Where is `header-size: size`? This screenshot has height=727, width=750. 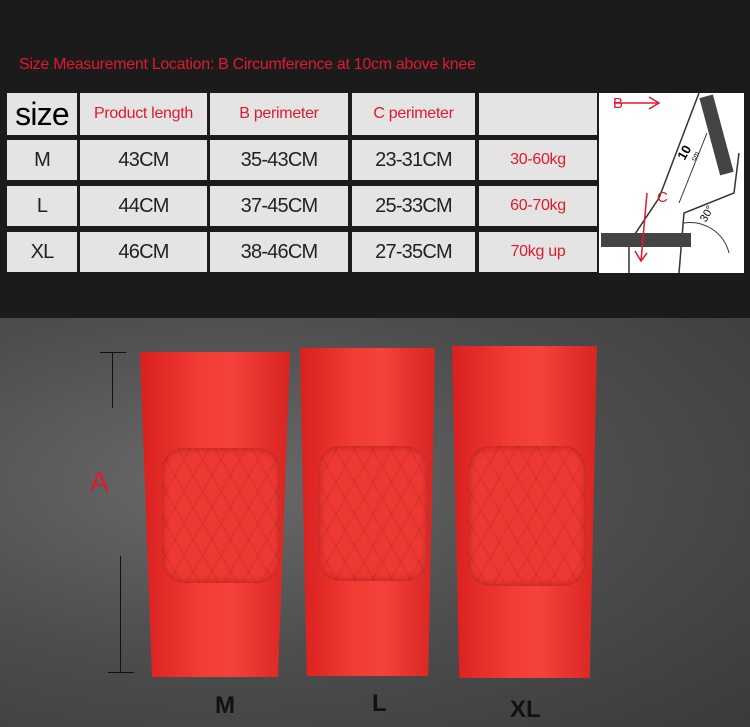 header-size: size is located at coordinates (42, 114).